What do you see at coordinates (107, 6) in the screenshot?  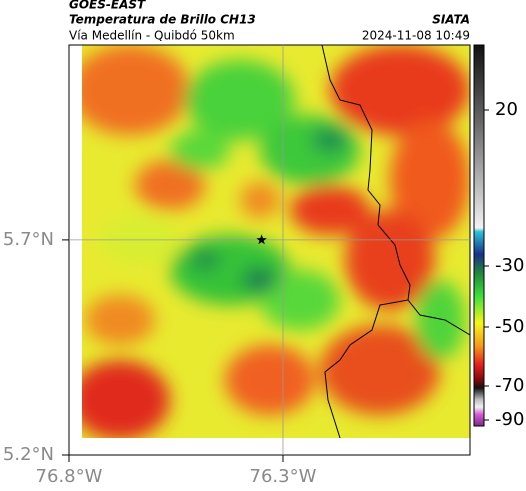 I see `source-title: GOES-EAST` at bounding box center [107, 6].